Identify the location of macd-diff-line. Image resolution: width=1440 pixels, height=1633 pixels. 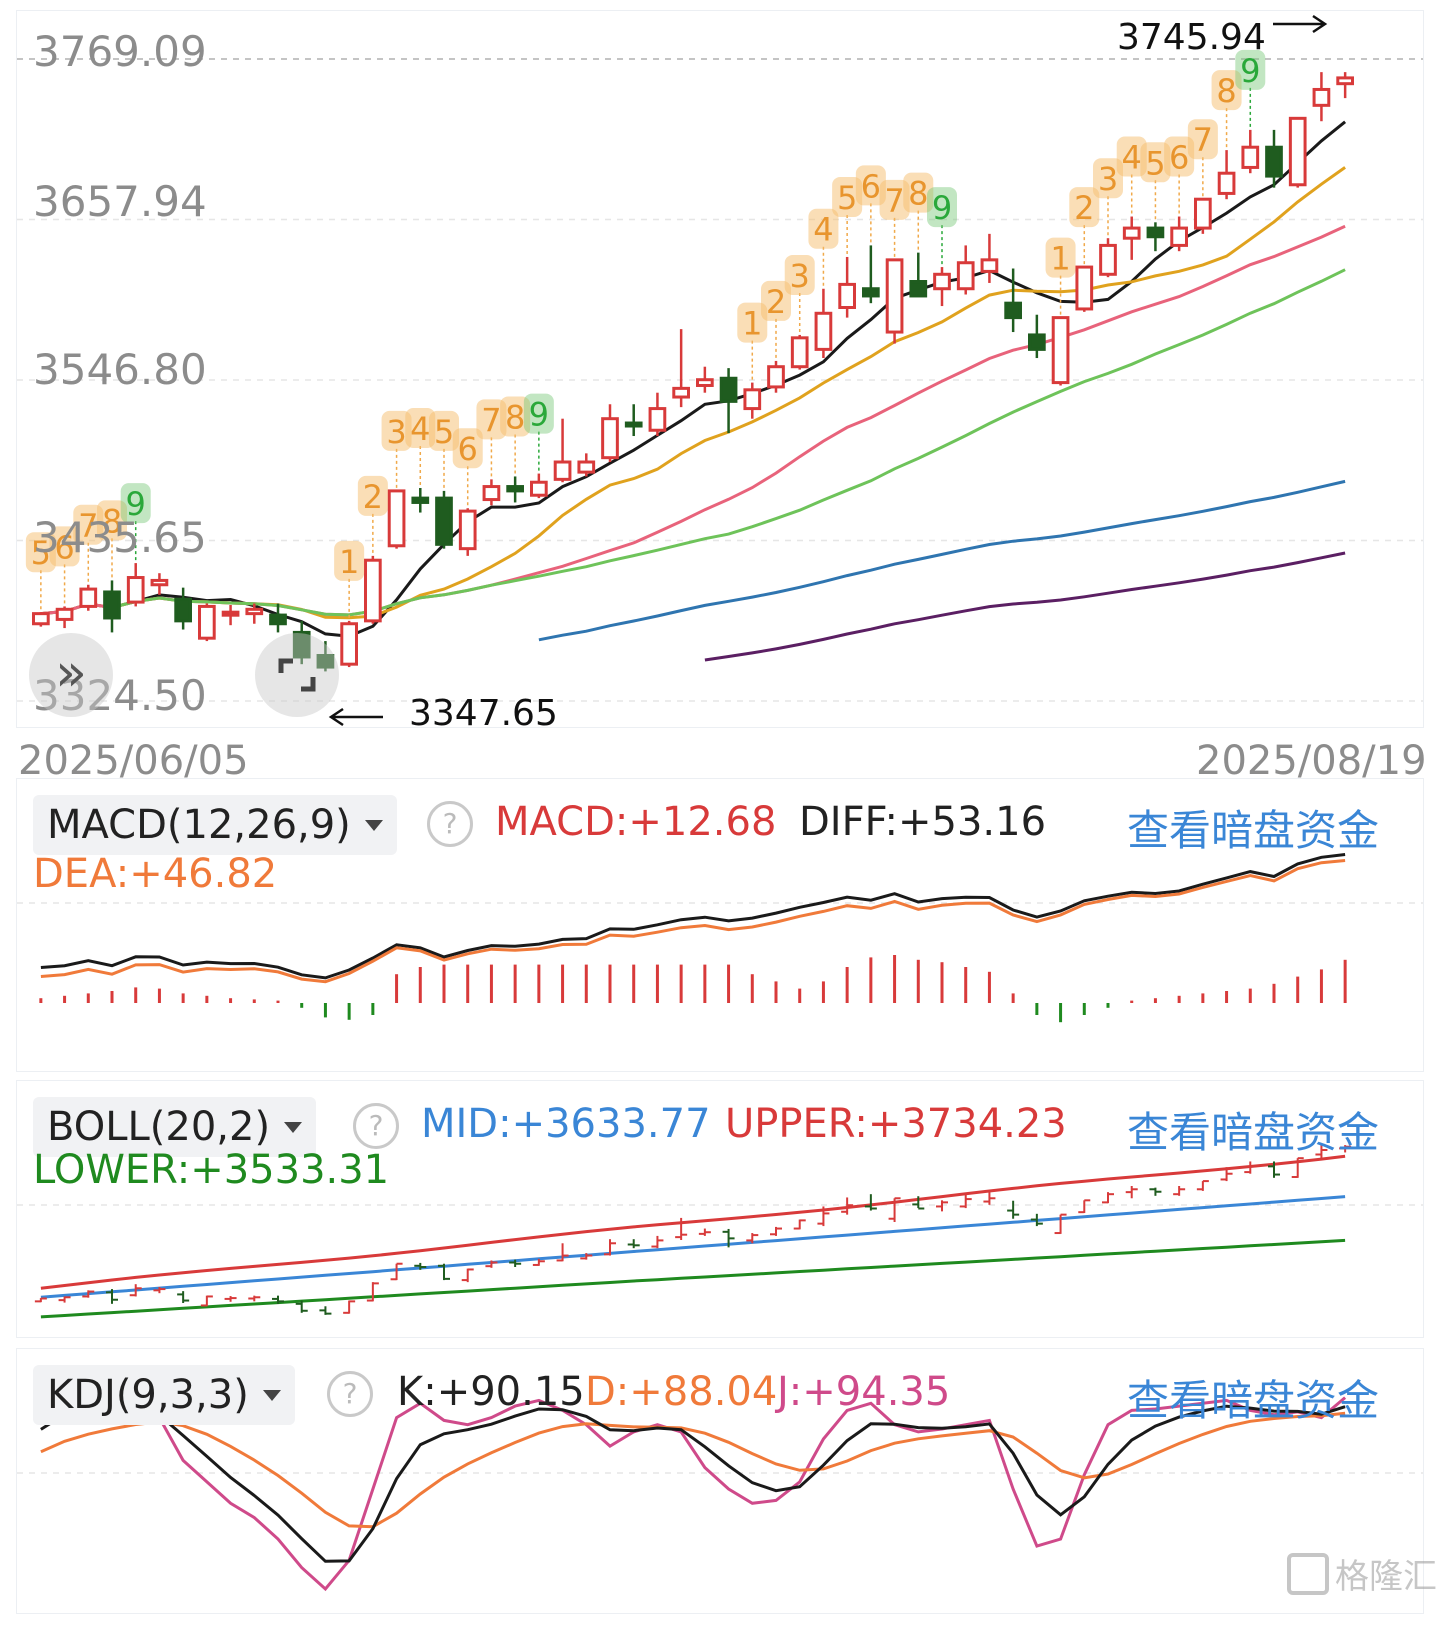
(693, 916).